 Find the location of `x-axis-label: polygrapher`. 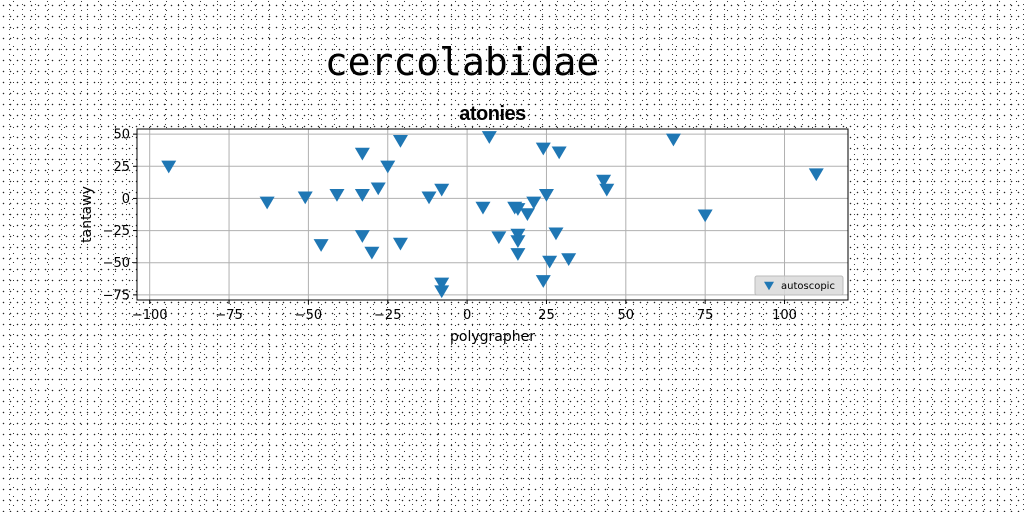

x-axis-label: polygrapher is located at coordinates (492, 337).